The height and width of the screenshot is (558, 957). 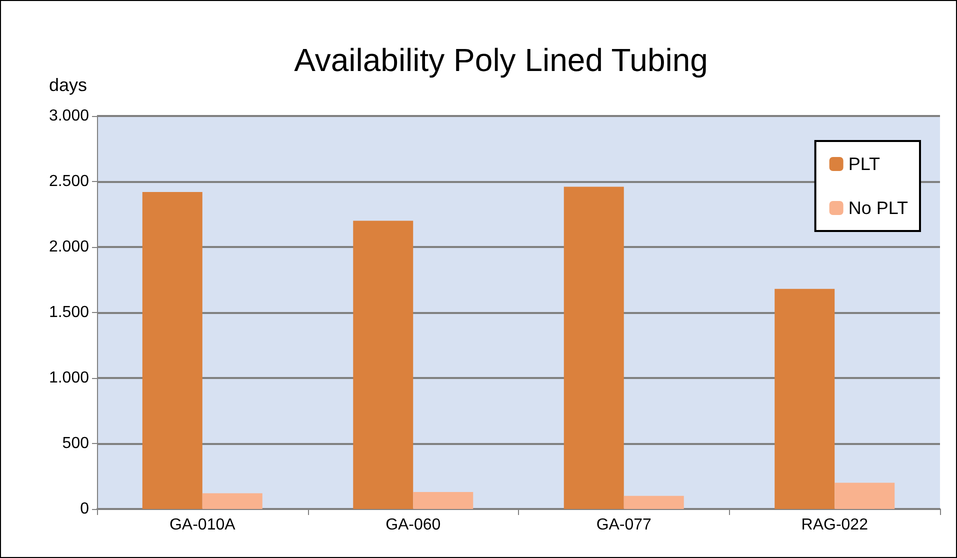 I want to click on x-tick-label: GA-060, so click(x=413, y=525).